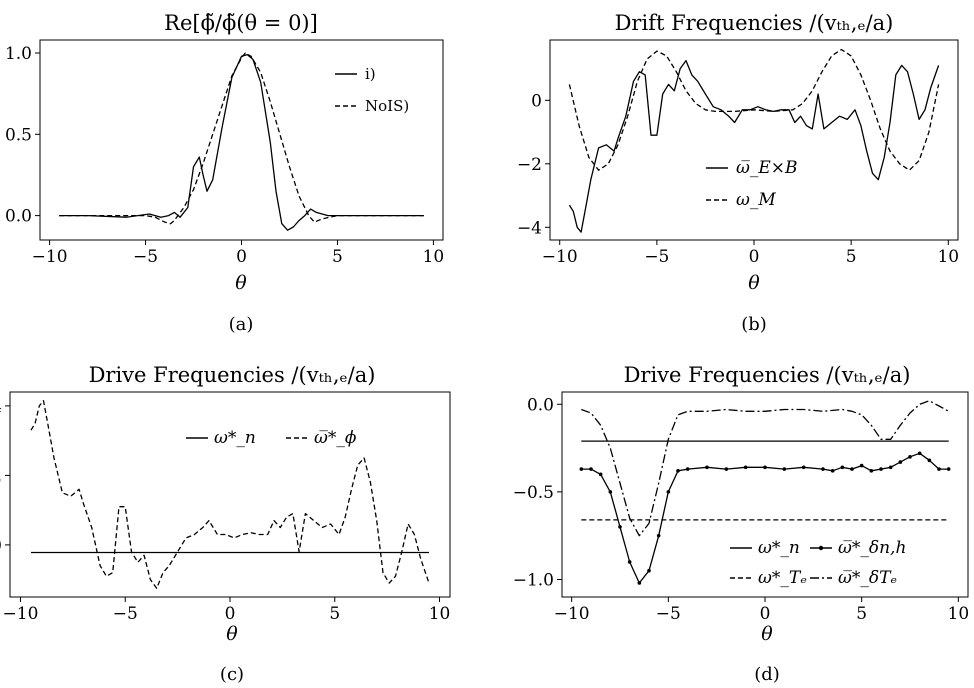 The image size is (974, 688). Describe the element at coordinates (754, 324) in the screenshot. I see `panel-b-caption: (b)` at that location.